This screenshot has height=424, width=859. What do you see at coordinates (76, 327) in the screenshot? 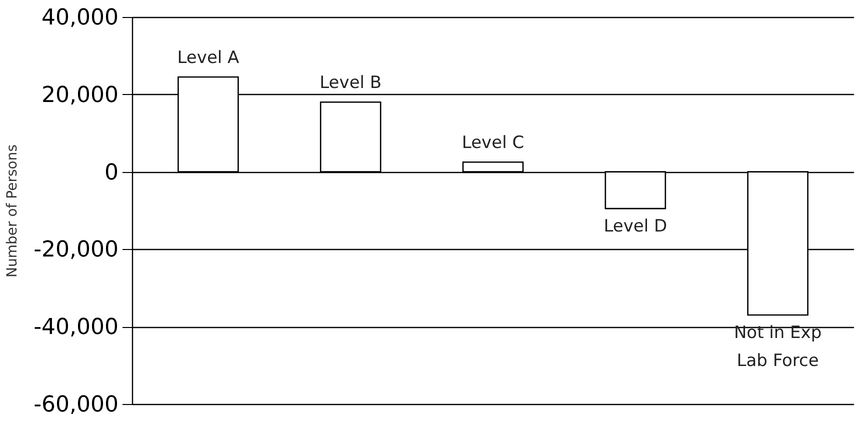
I see `y-tick-label: -40,000` at bounding box center [76, 327].